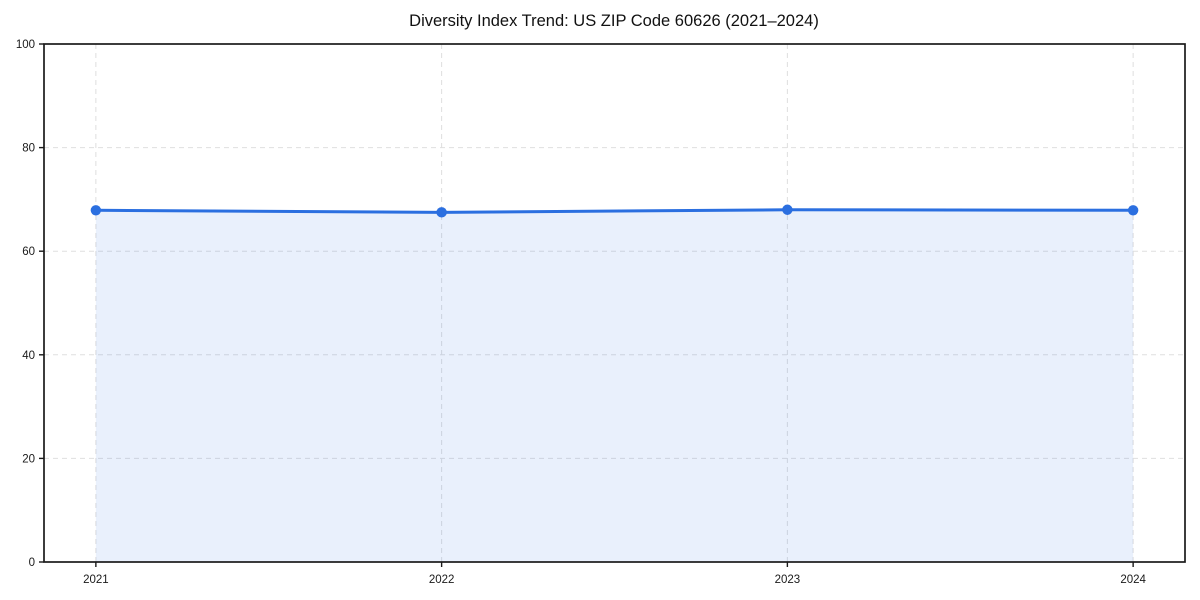  Describe the element at coordinates (28, 356) in the screenshot. I see `y-tick-label: 40` at that location.